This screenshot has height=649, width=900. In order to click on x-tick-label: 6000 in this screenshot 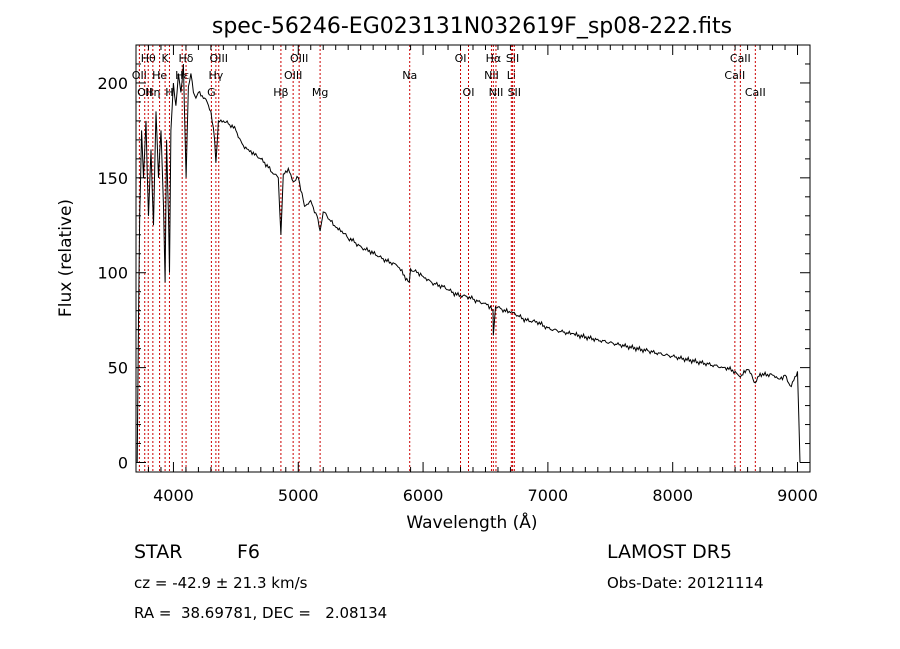, I will do `click(423, 495)`.